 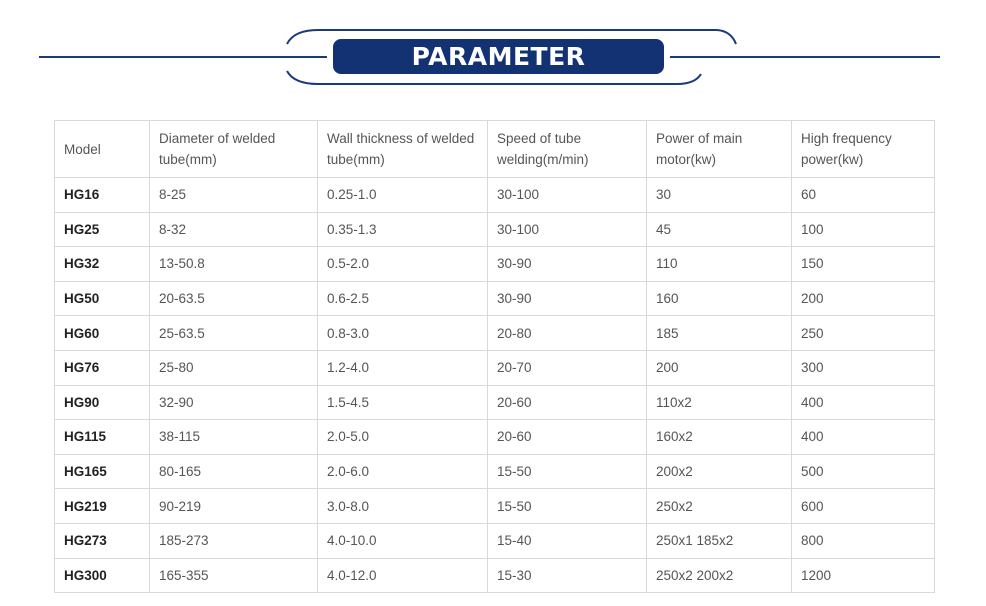 I want to click on table-row: HG165 80-165 2.0-6.0 15-50 200x2 500, so click(x=494, y=471).